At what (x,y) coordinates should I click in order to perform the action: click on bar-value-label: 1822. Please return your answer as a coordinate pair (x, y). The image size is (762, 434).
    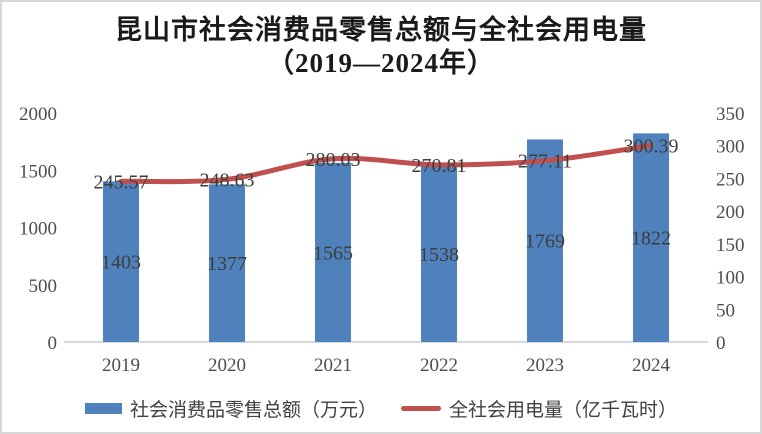
    Looking at the image, I should click on (651, 239).